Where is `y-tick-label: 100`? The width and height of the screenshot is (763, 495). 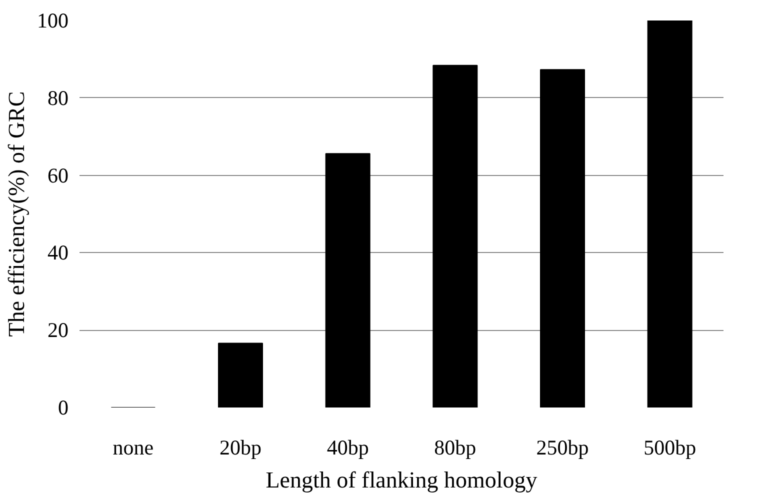
y-tick-label: 100 is located at coordinates (52, 20).